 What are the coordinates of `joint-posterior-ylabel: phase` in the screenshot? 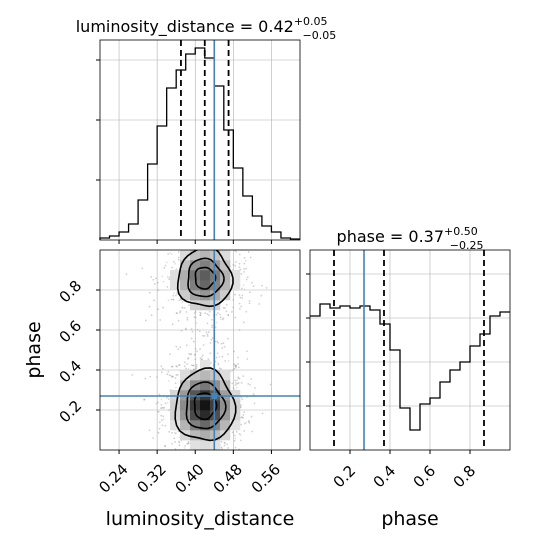 It's located at (34, 349).